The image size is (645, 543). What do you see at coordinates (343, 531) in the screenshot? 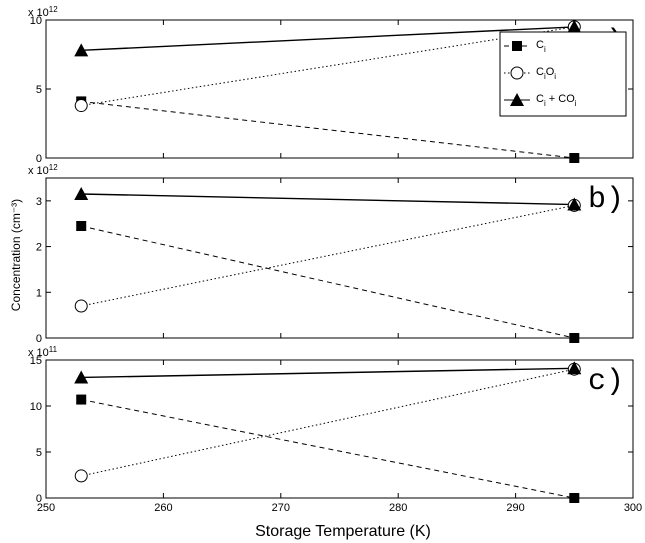
I see `x-axis-title: Storage Temperature (K)` at bounding box center [343, 531].